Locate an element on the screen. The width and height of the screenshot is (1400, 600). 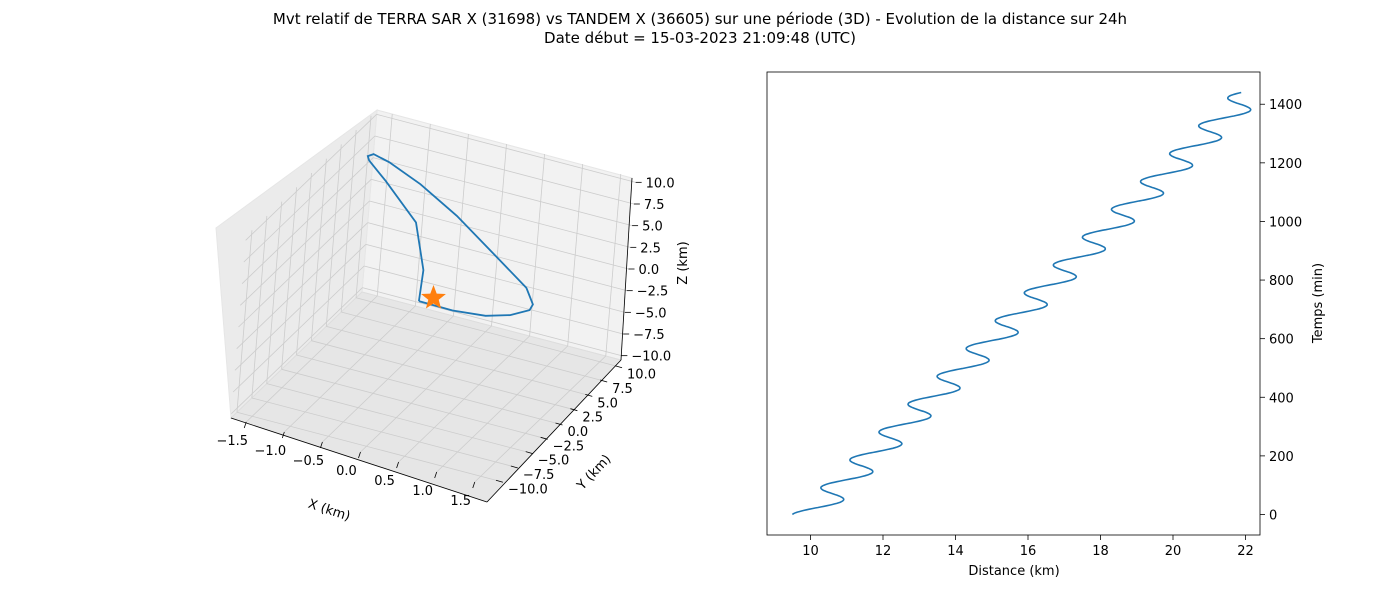
y2d-tick-label: 200 is located at coordinates (1281, 457).